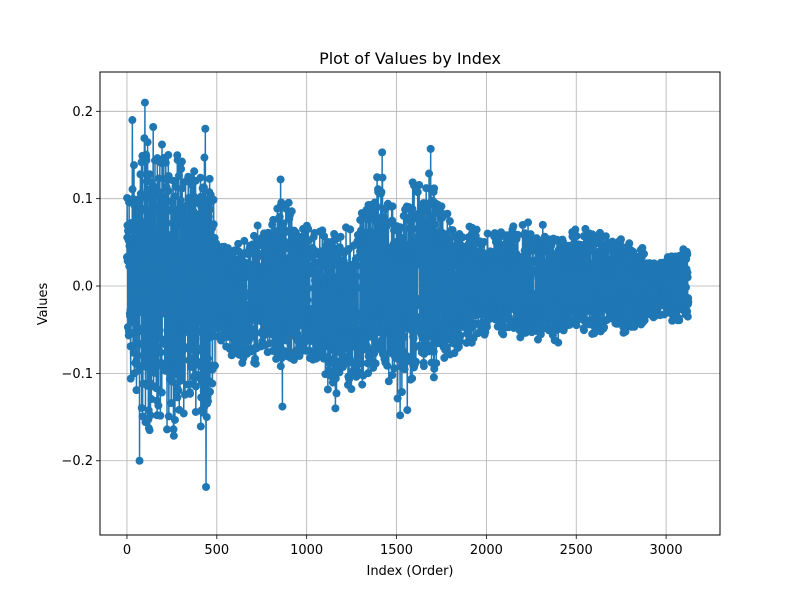 This screenshot has width=800, height=600. I want to click on chart-title: Plot of Values by Index, so click(410, 58).